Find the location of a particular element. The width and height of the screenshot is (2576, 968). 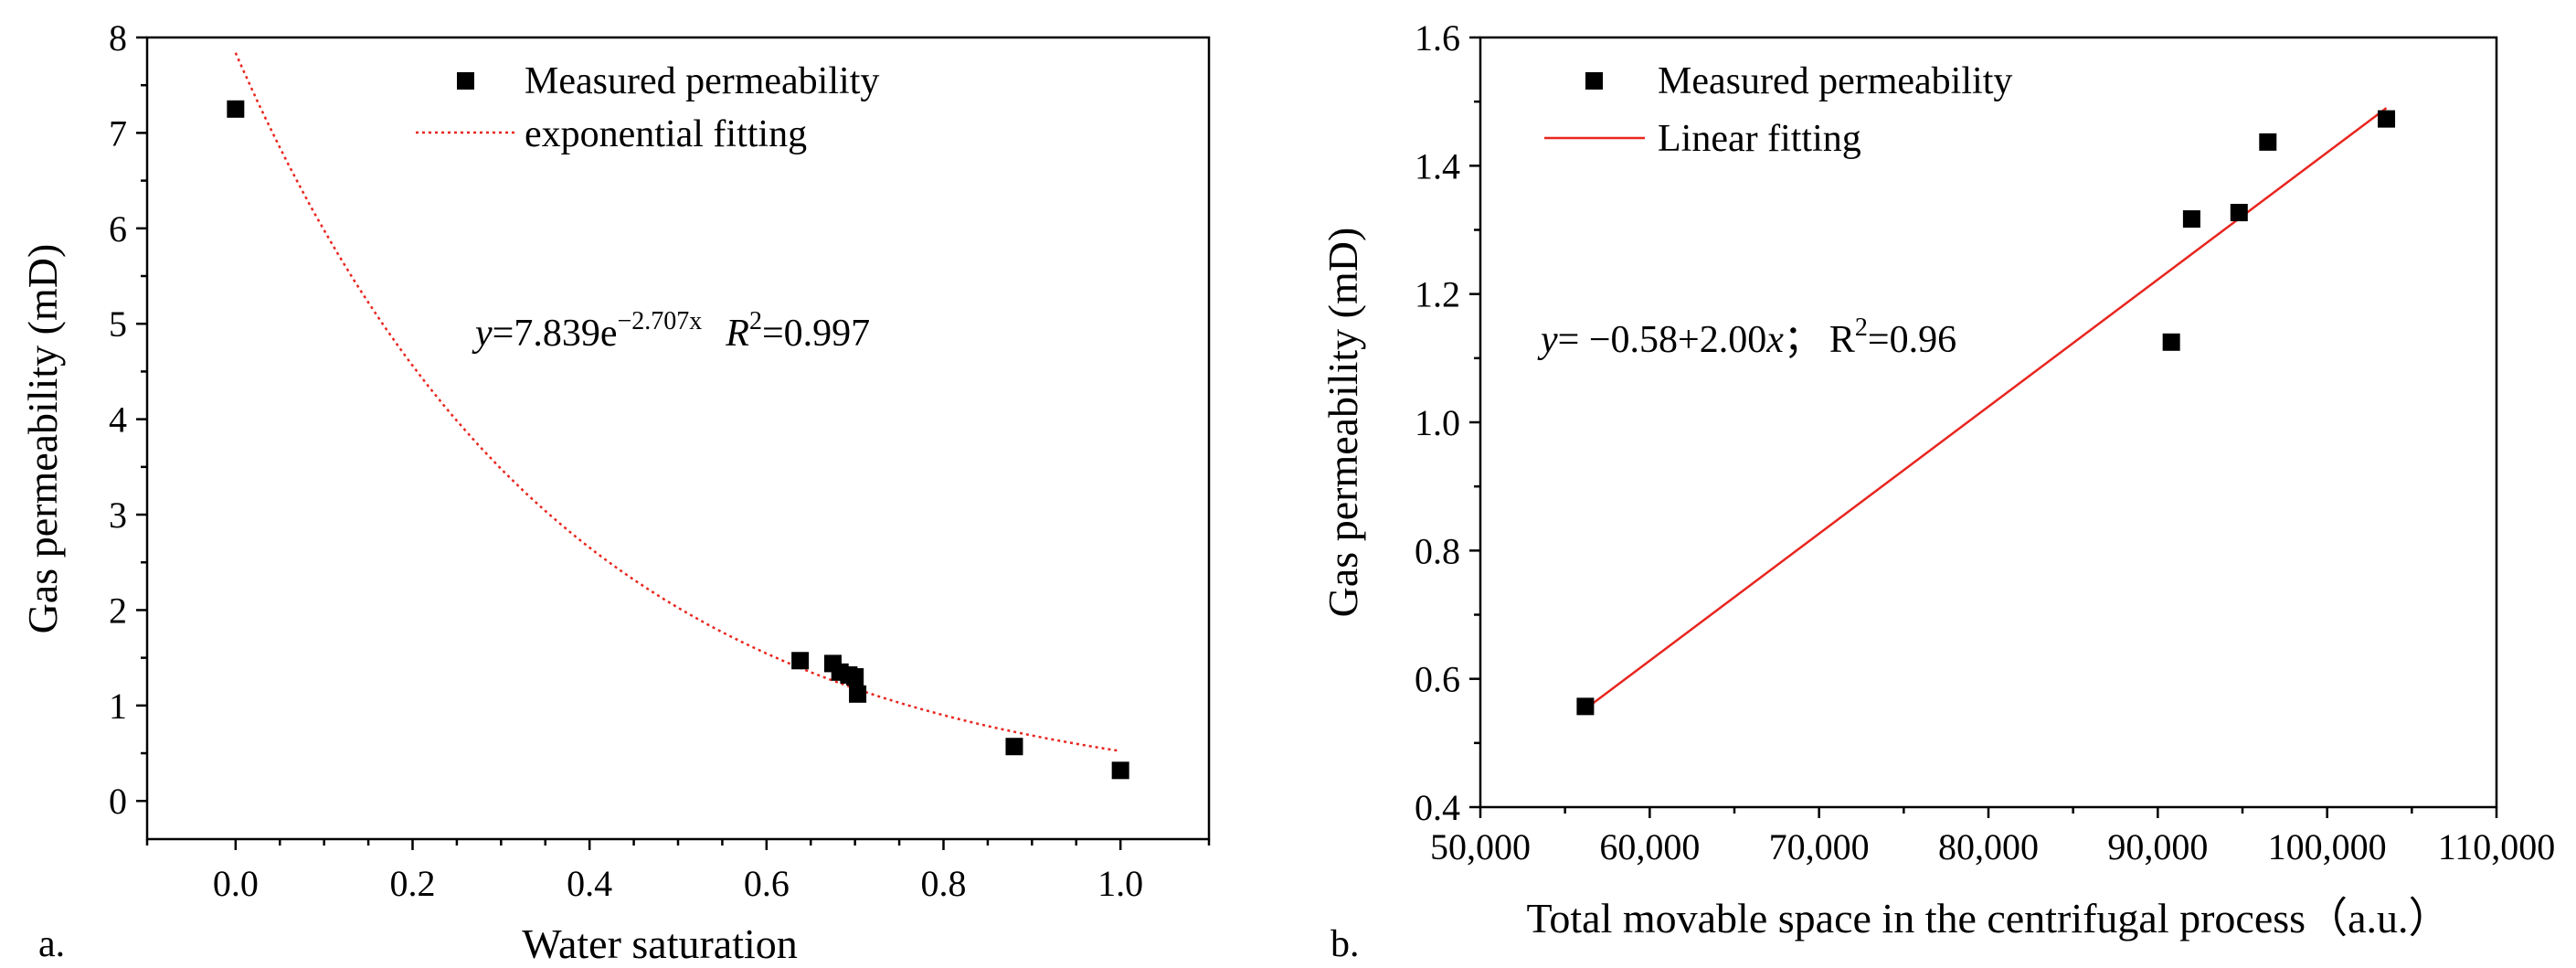

chart-a-y-tick-label: 4 is located at coordinates (118, 420).